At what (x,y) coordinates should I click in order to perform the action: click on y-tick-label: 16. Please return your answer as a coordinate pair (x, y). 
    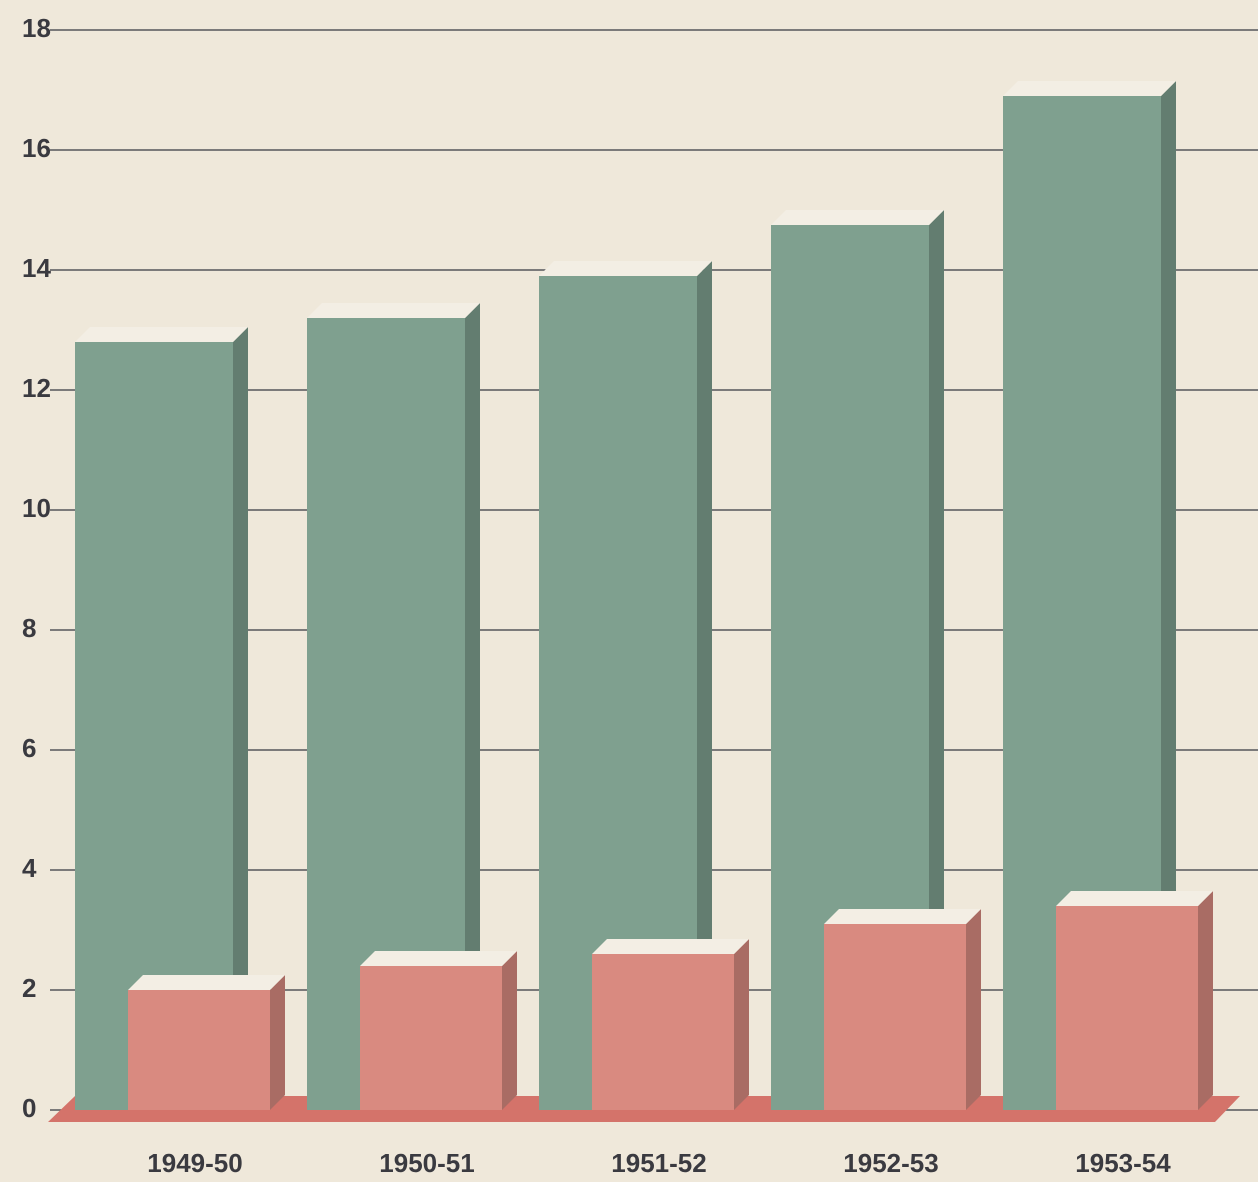
    Looking at the image, I should click on (36, 148).